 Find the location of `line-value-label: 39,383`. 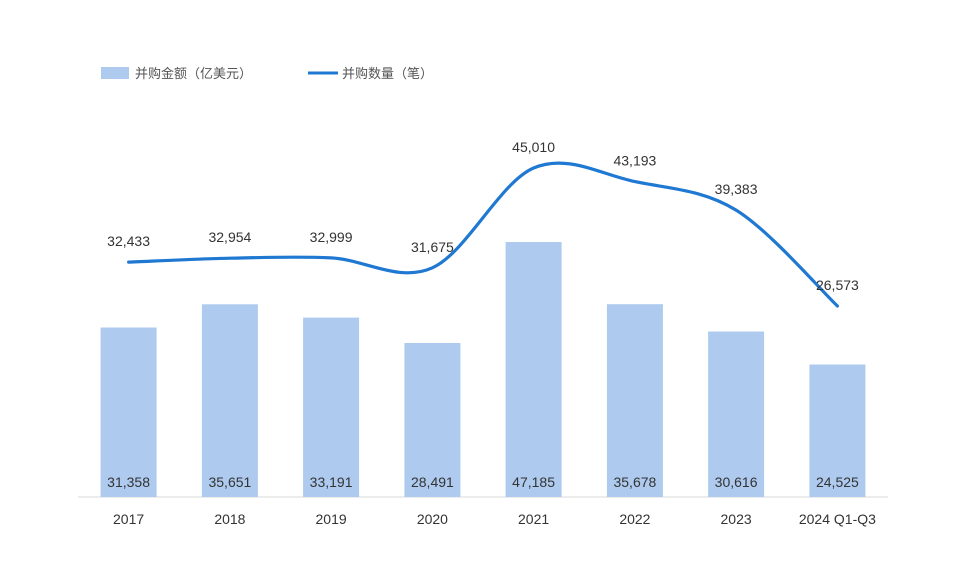

line-value-label: 39,383 is located at coordinates (736, 189).